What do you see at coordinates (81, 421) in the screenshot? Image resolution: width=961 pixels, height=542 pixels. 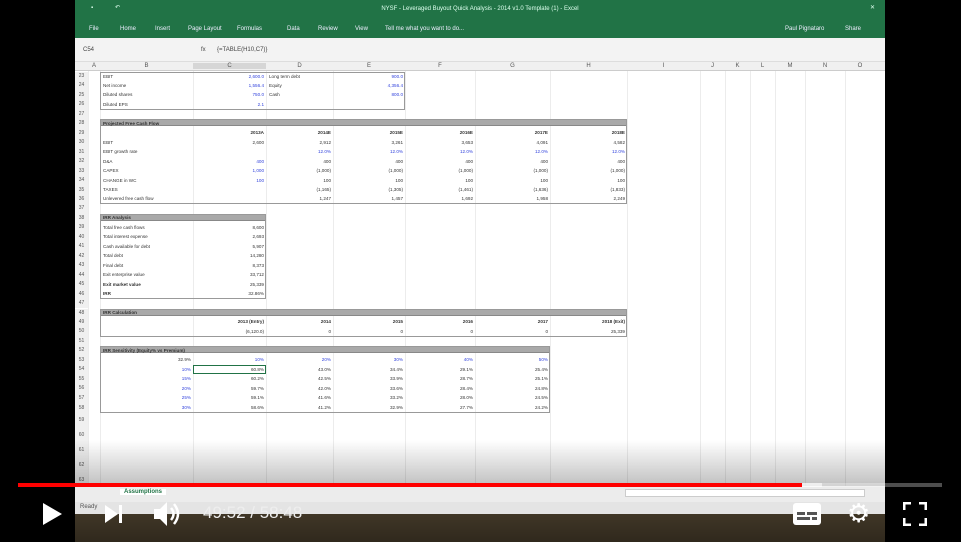 I see `row-header: 59` at bounding box center [81, 421].